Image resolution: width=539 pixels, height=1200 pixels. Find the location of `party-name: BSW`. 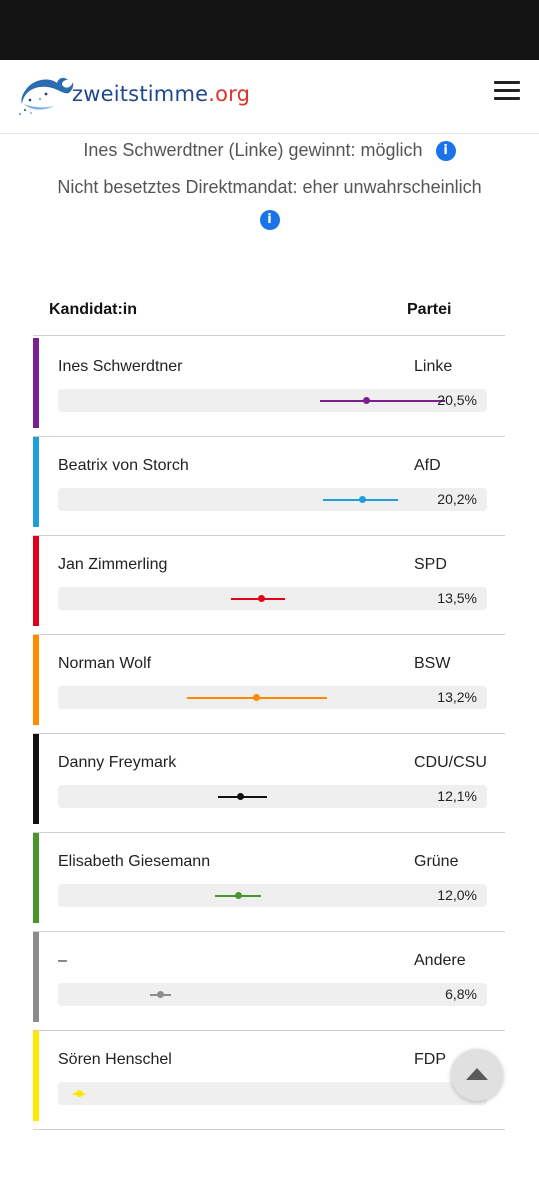

party-name: BSW is located at coordinates (432, 663).